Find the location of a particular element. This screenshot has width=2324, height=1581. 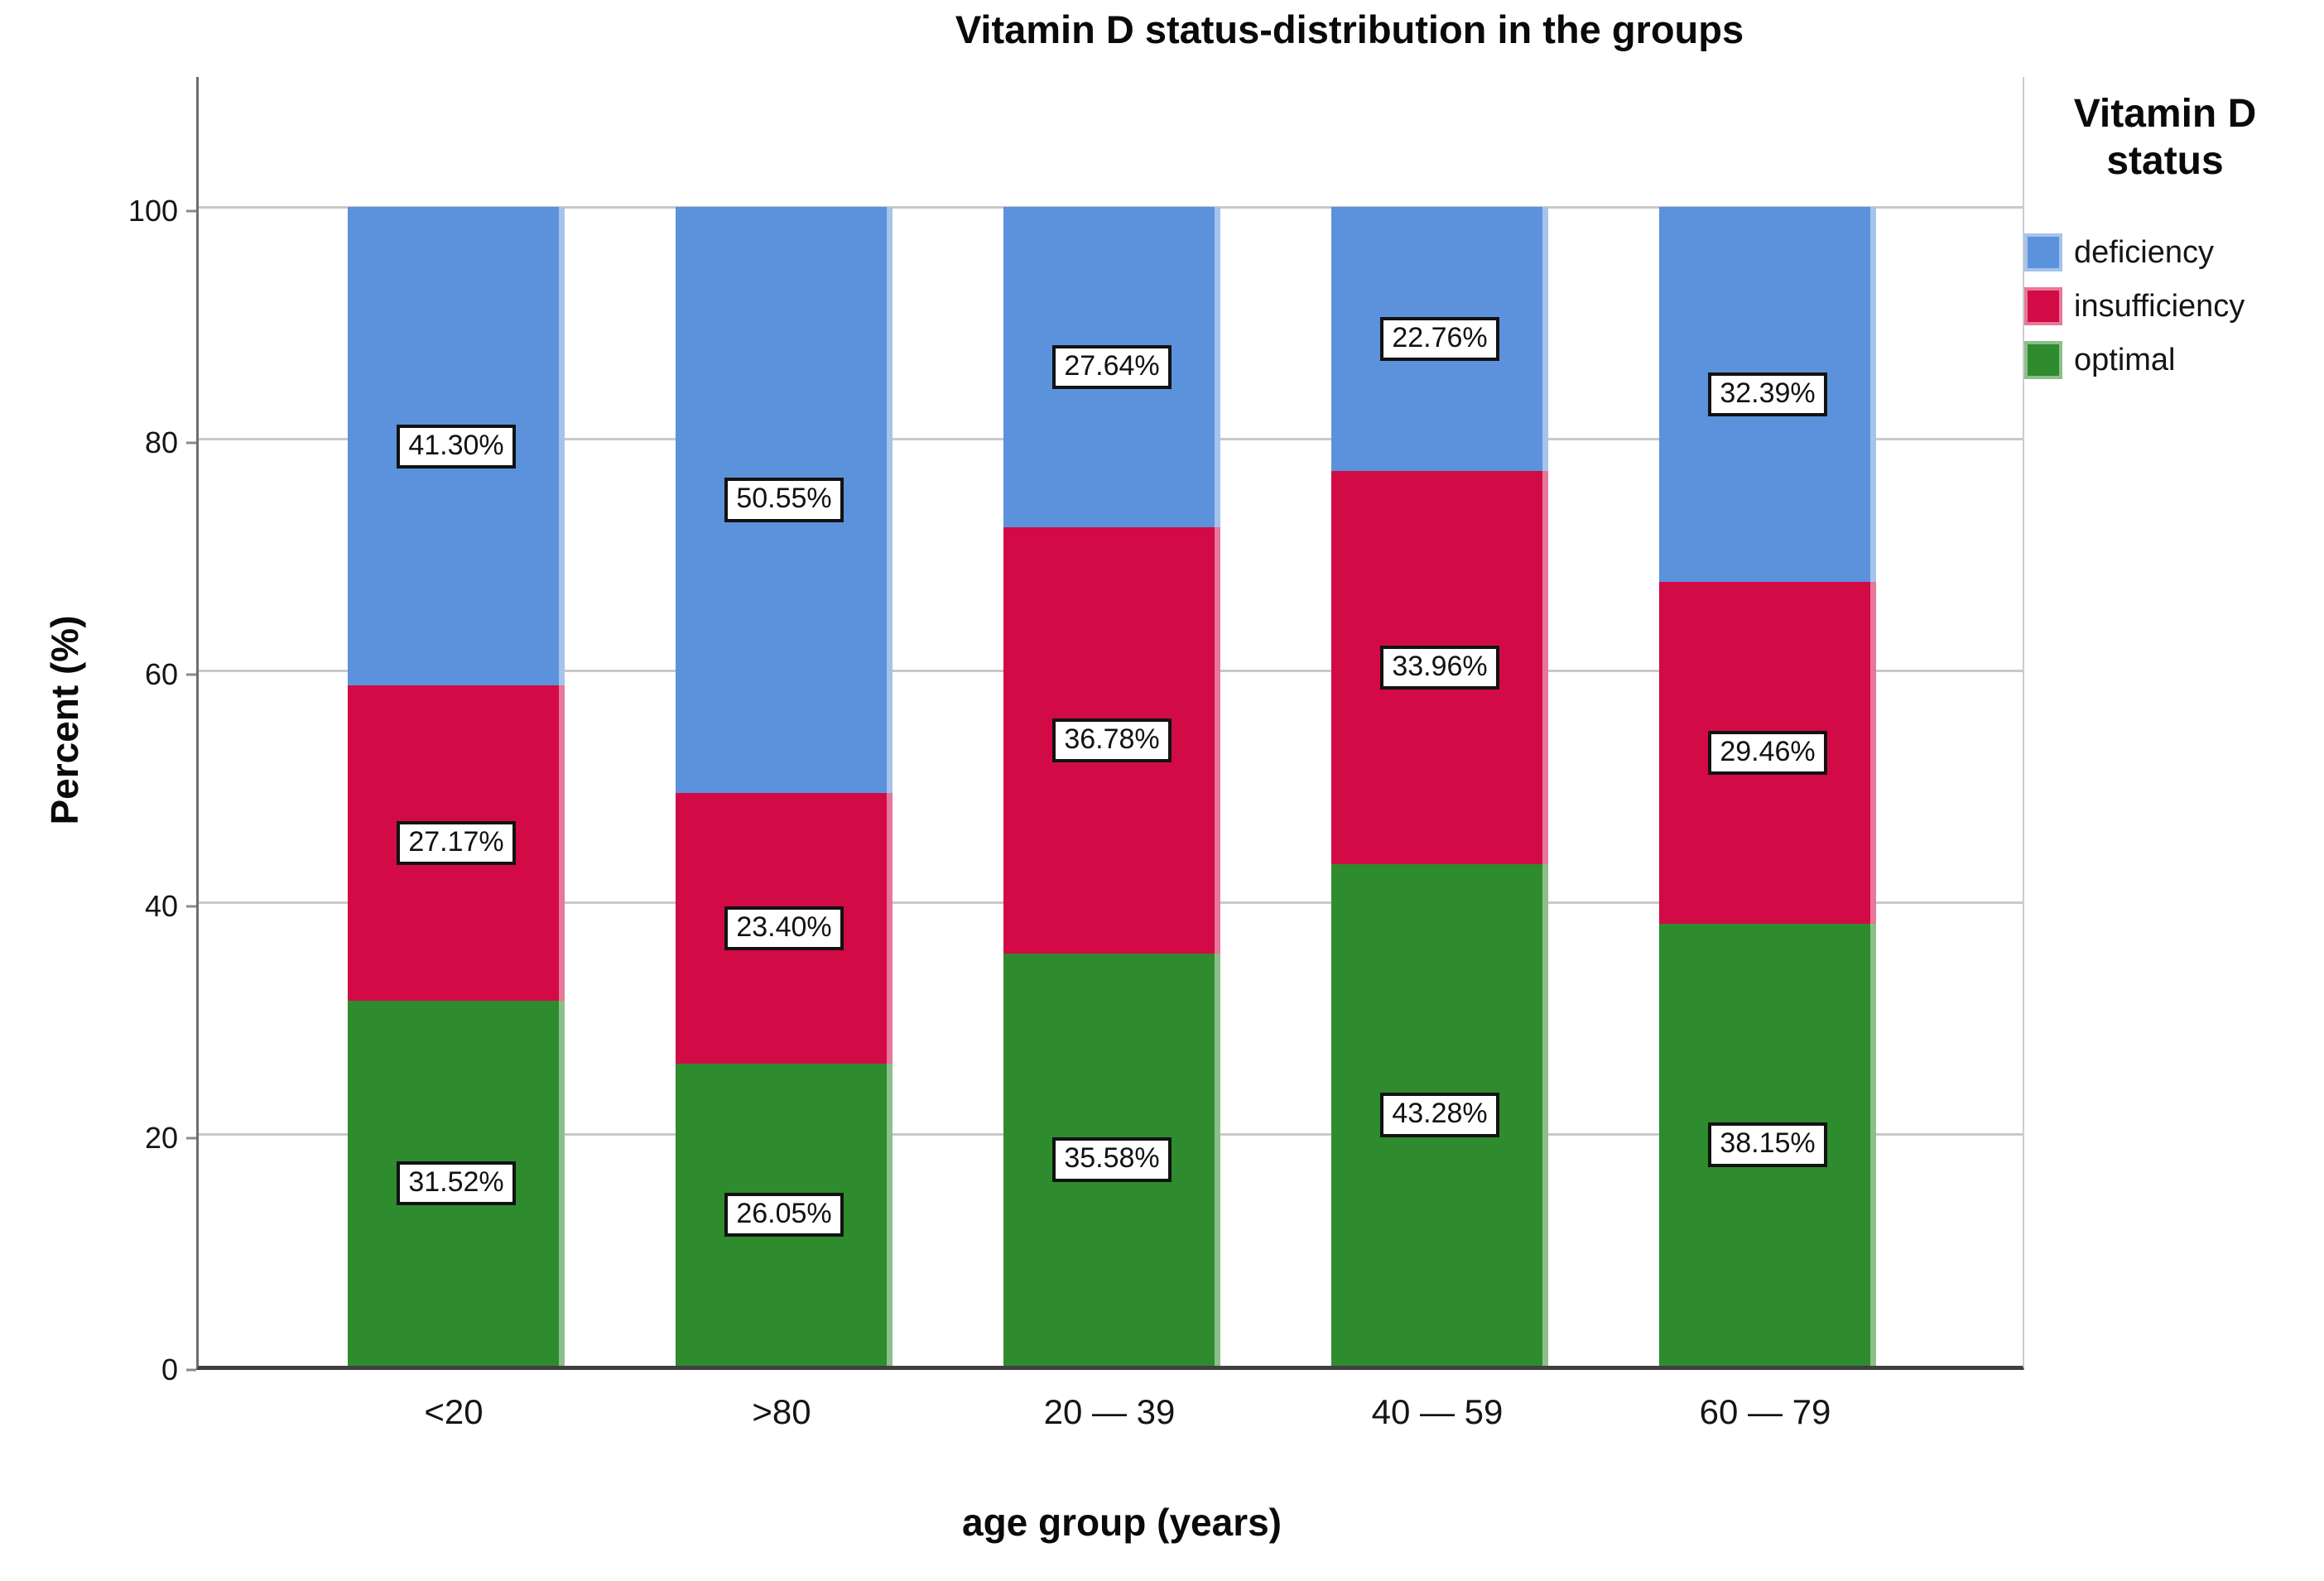

y-tick-label-0: 0 is located at coordinates (169, 1369).